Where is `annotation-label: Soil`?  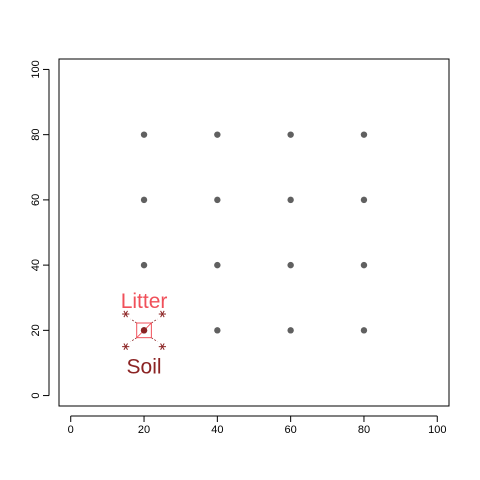
annotation-label: Soil is located at coordinates (144, 366).